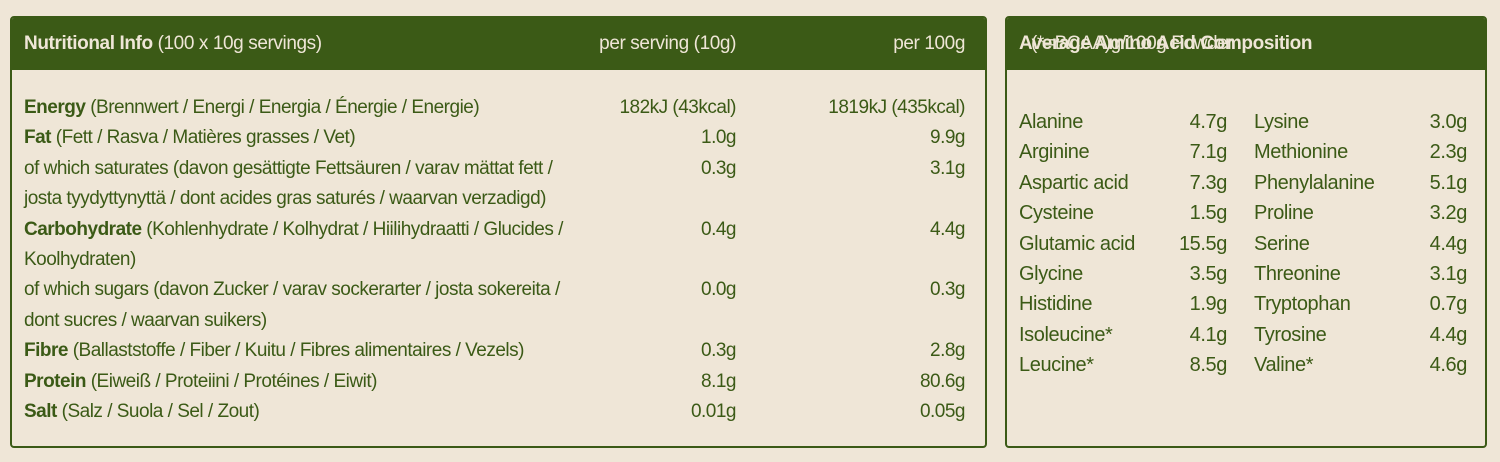  What do you see at coordinates (1202, 243) in the screenshot?
I see `amino-acid-value: 15.5g` at bounding box center [1202, 243].